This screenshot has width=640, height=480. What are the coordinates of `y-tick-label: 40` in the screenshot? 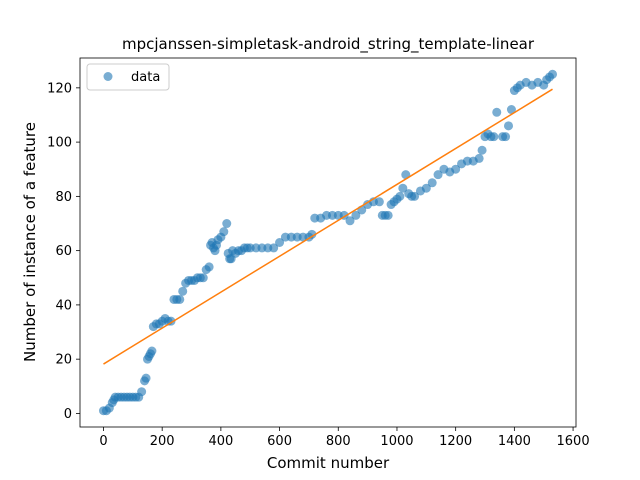 It's located at (63, 305).